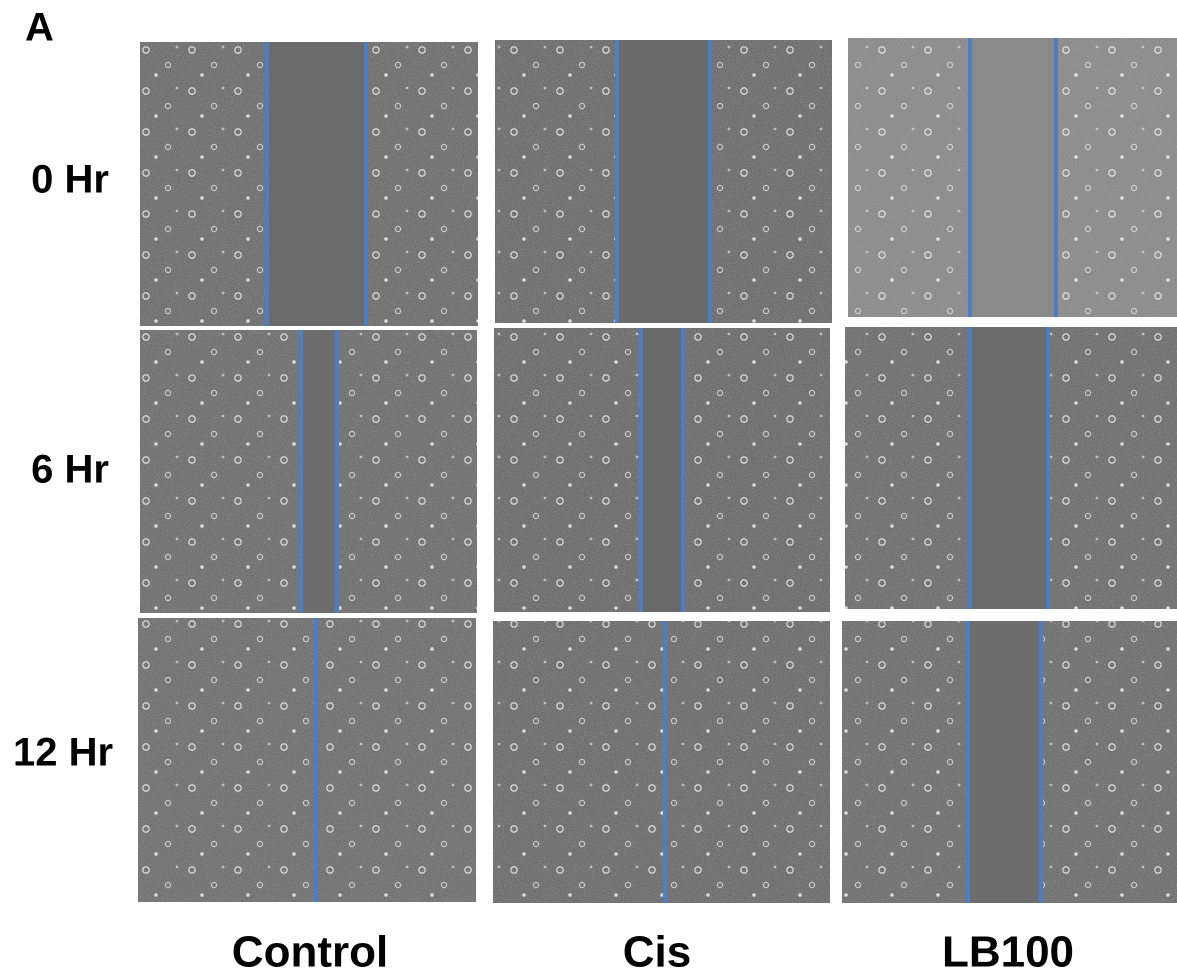 Image resolution: width=1177 pixels, height=977 pixels. Describe the element at coordinates (39, 28) in the screenshot. I see `panel-label: A` at that location.